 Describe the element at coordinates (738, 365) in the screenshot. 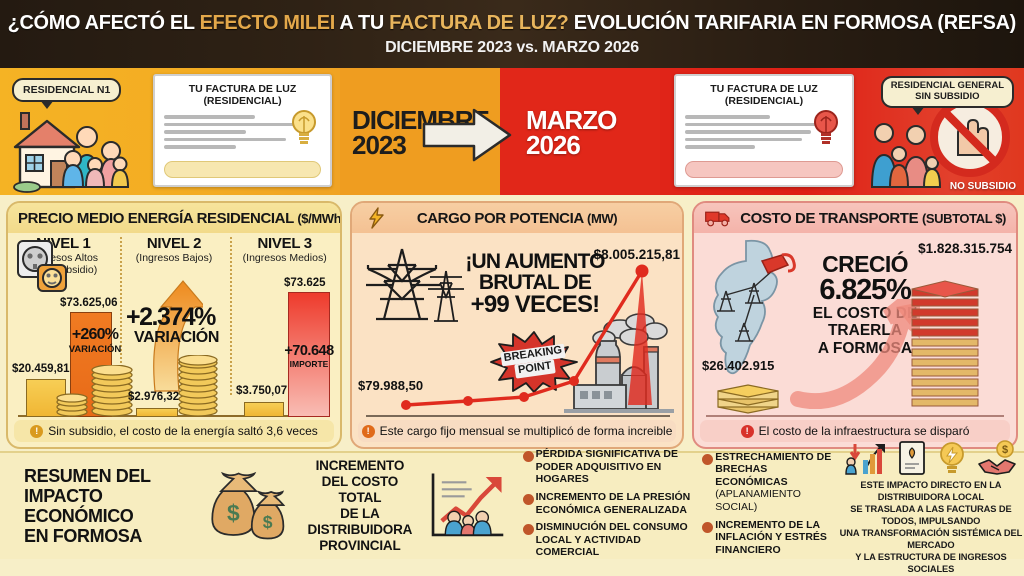

I see `transport-value-start: $26.402.915` at that location.